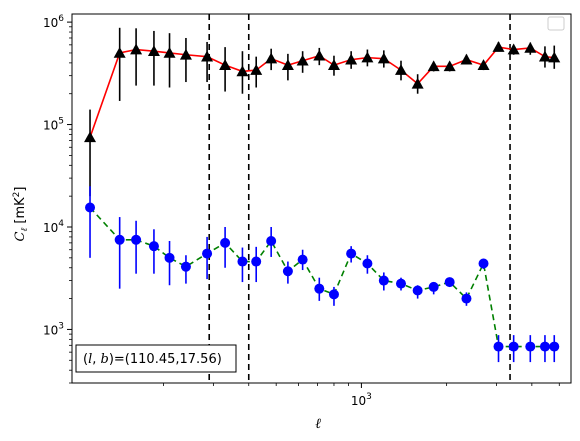 The width and height of the screenshot is (580, 441). What do you see at coordinates (53, 227) in the screenshot?
I see `y-tick-label: 10⁴` at bounding box center [53, 227].